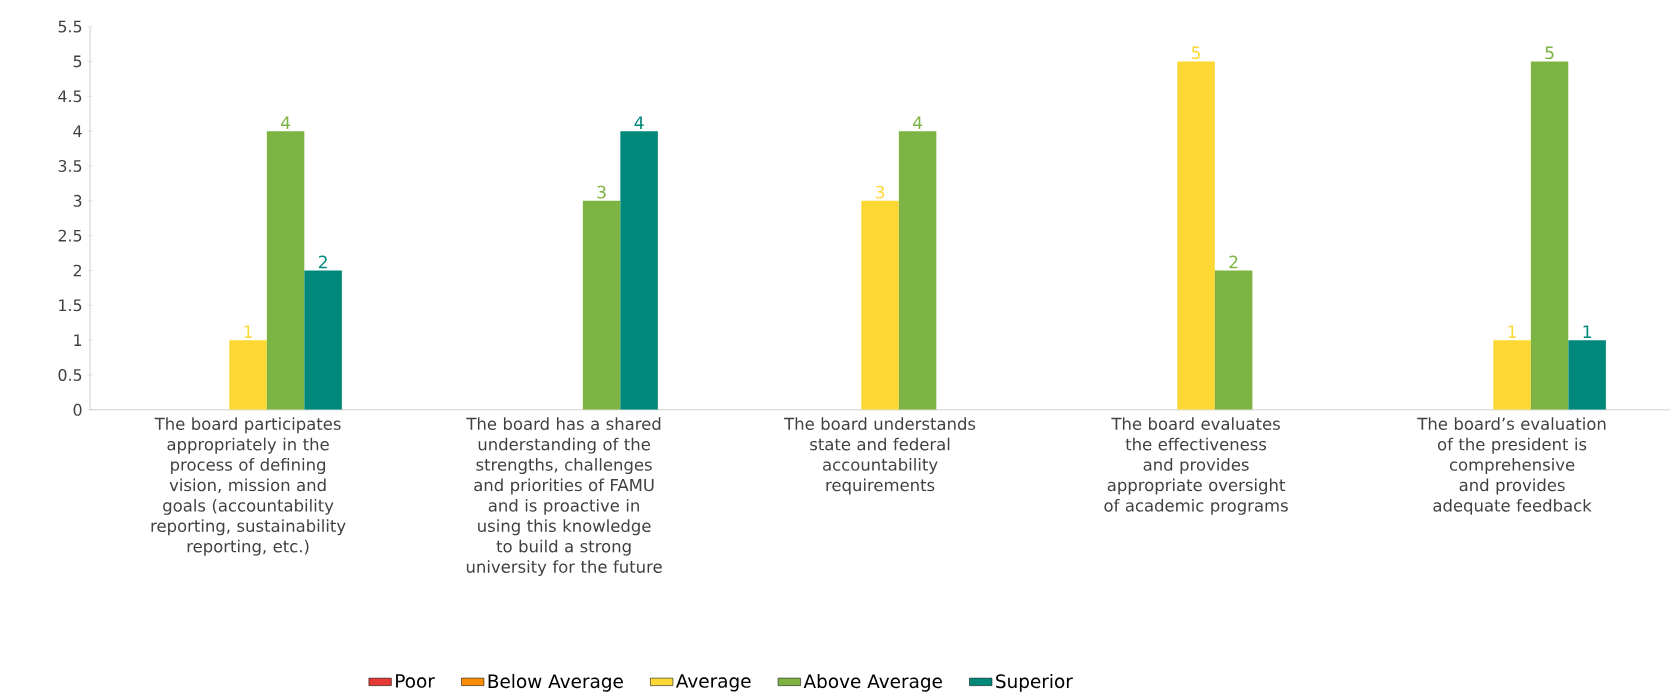  Describe the element at coordinates (564, 496) in the screenshot. I see `x-tick-label: The board has a shared understanding of the strengths, challenges and priorities of FAMU and is proactive in using this knowledge to build a strong university for the future` at that location.